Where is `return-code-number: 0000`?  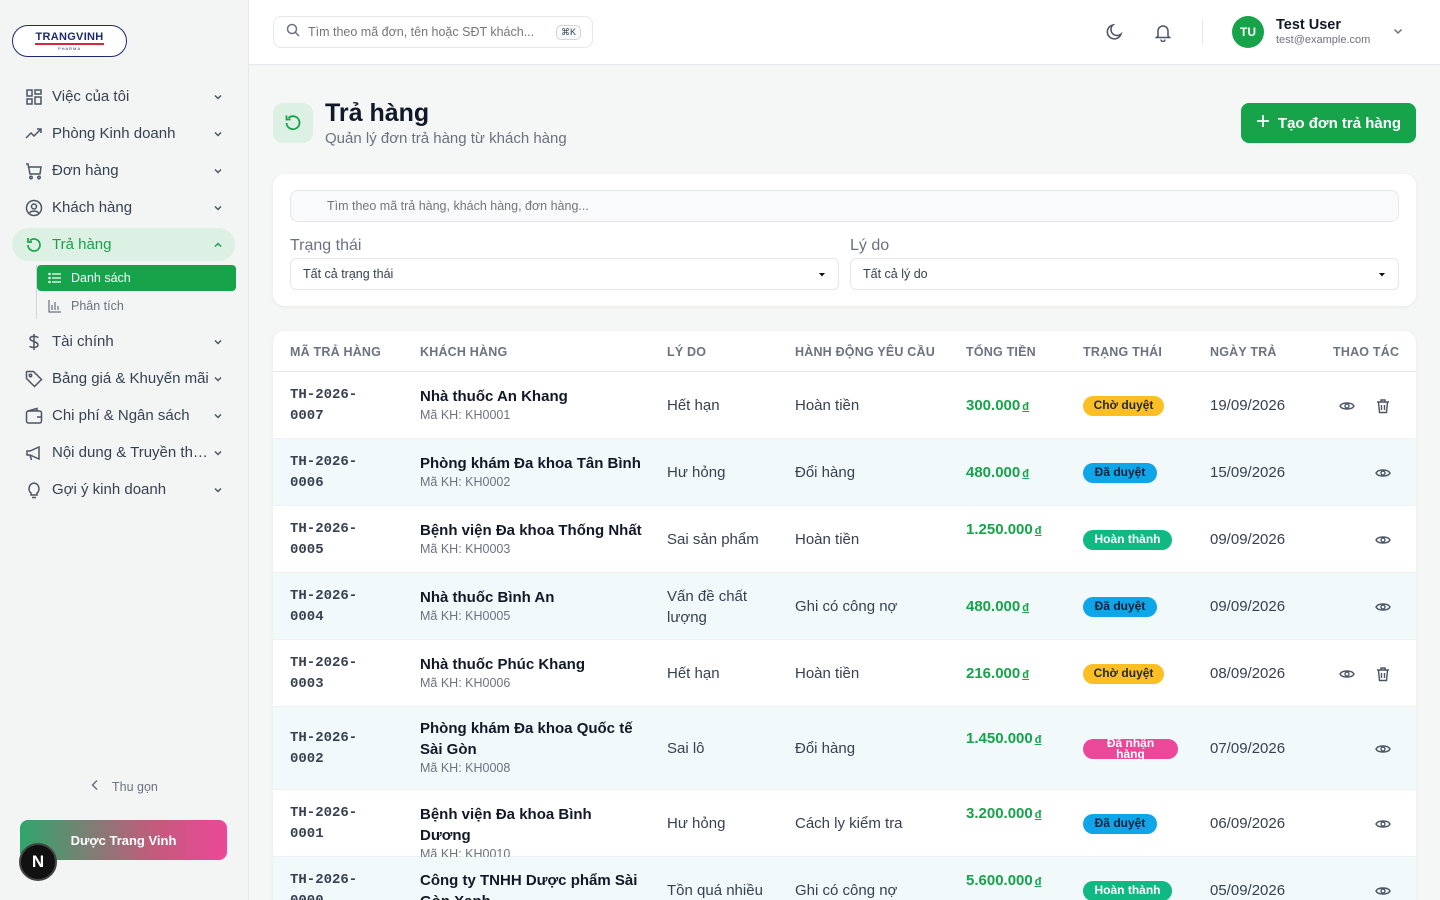 return-code-number: 0000 is located at coordinates (335, 895).